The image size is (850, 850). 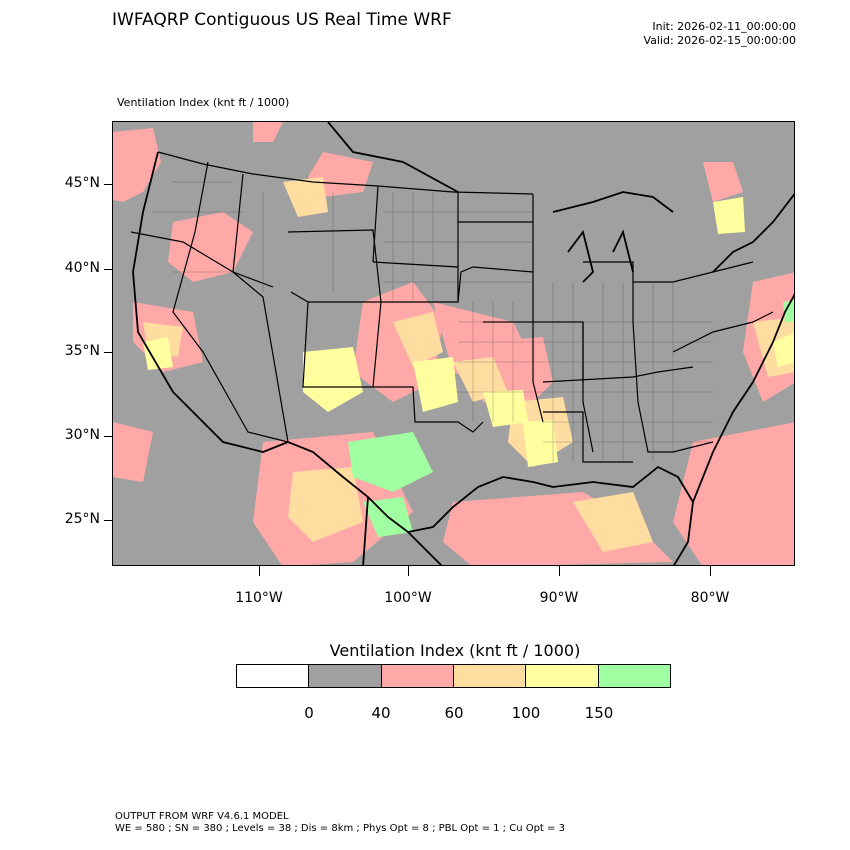 I want to click on lon-label-110: 110°W, so click(x=259, y=598).